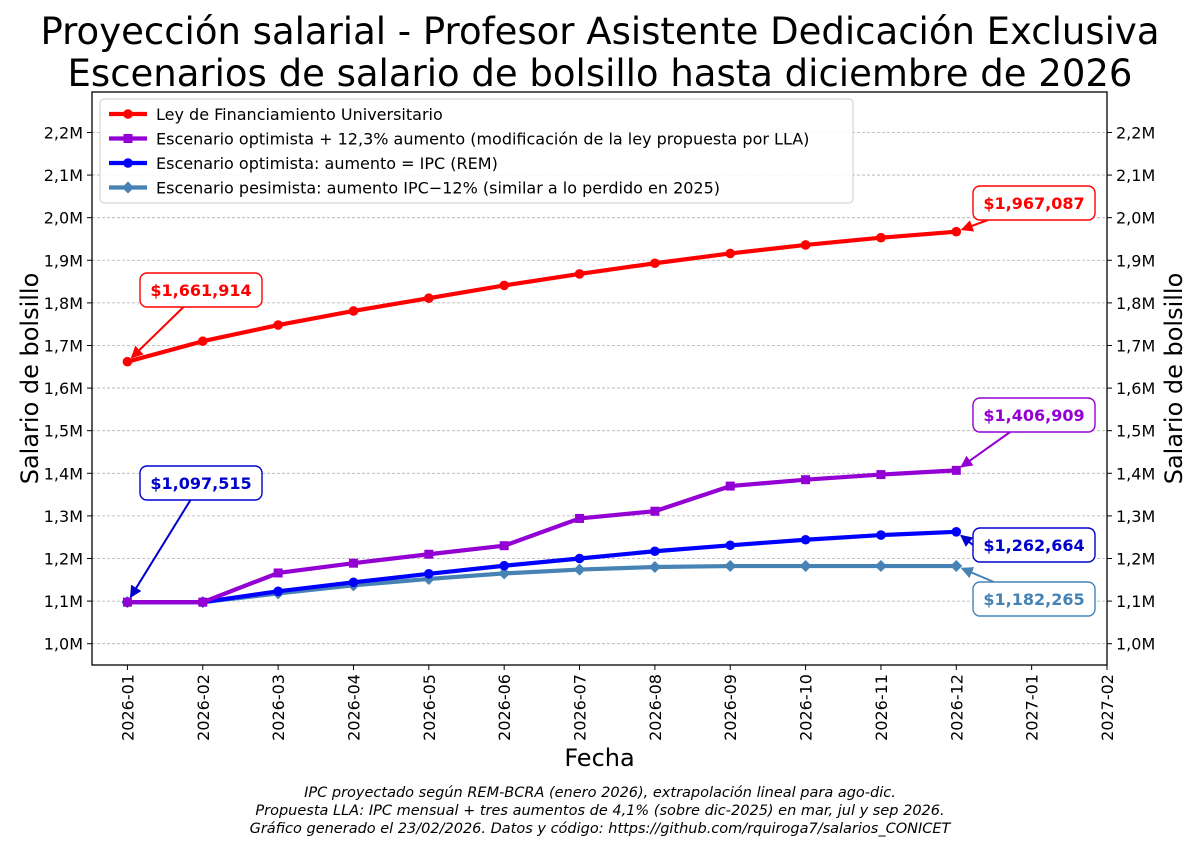 The height and width of the screenshot is (844, 1200). I want to click on y-tick-label-left: 1,2M, so click(63, 558).